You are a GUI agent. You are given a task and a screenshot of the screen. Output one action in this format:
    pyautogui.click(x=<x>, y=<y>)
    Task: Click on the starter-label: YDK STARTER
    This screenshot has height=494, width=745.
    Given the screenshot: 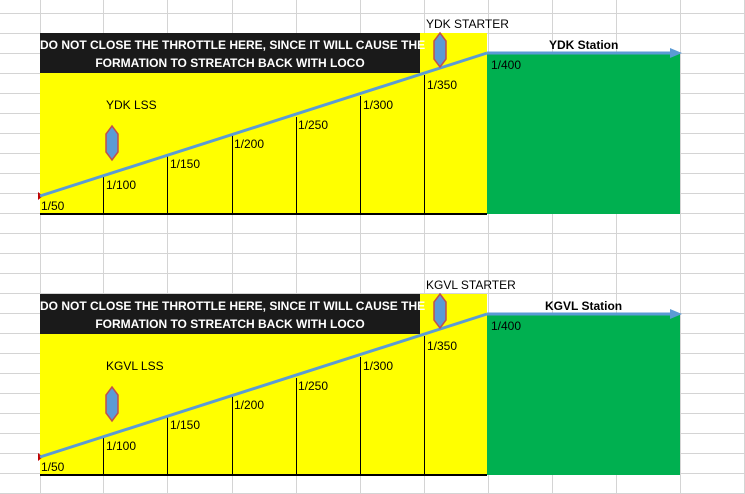 What is the action you would take?
    pyautogui.click(x=467, y=24)
    